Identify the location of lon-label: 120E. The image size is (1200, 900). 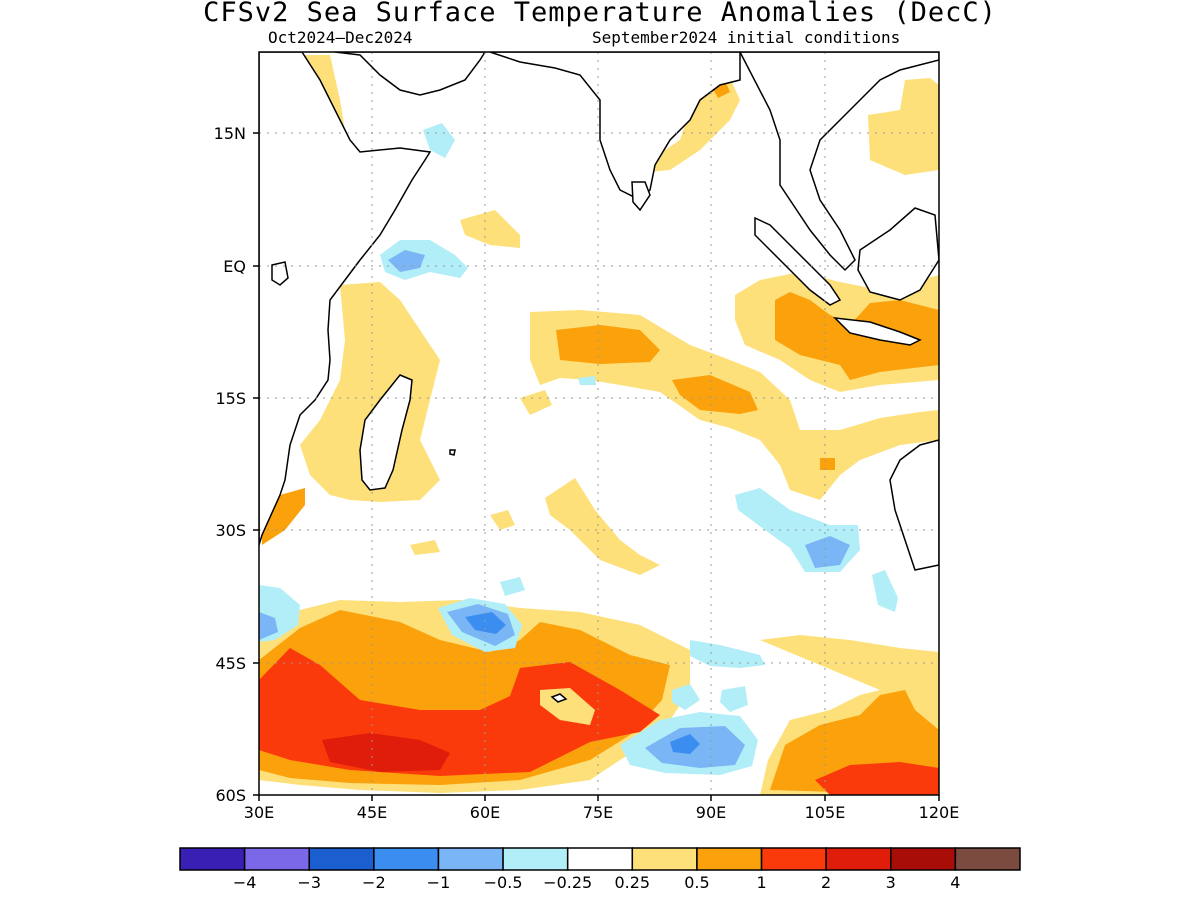
(939, 812).